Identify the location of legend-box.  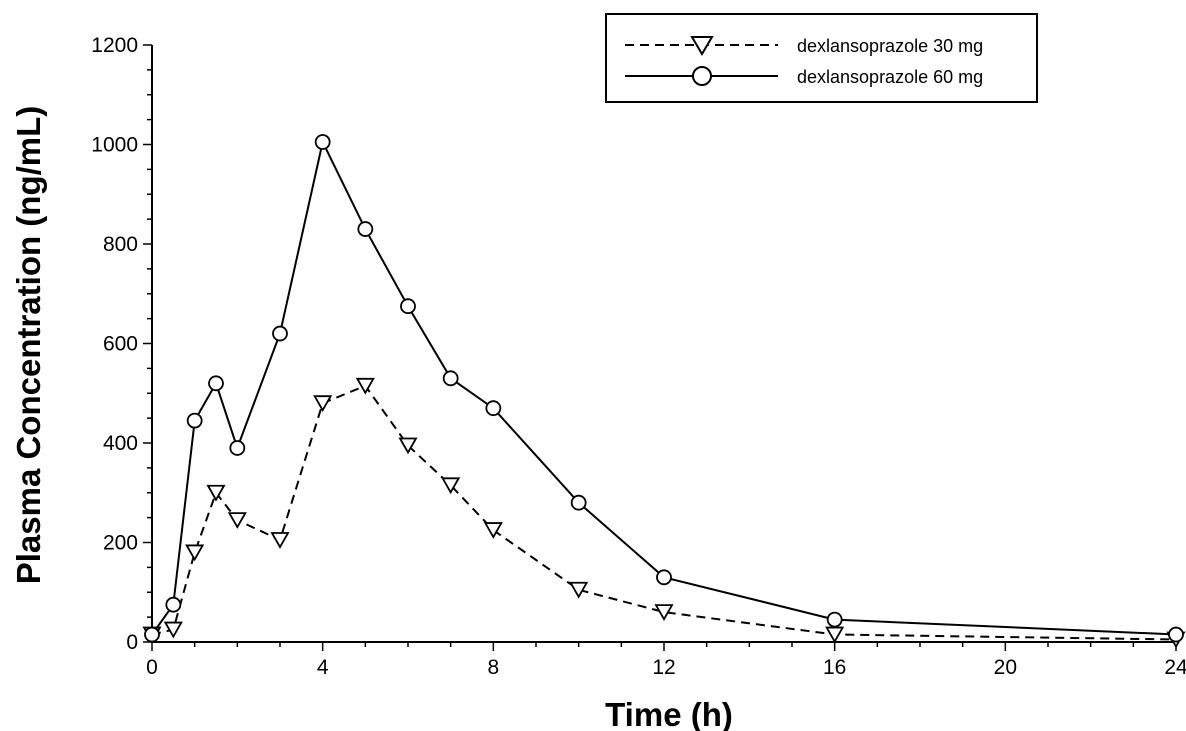
(821, 58).